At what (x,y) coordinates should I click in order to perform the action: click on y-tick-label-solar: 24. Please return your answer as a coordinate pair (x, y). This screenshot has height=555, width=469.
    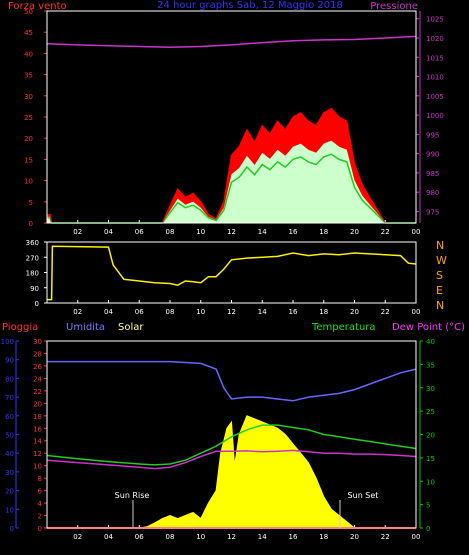
    Looking at the image, I should click on (37, 379).